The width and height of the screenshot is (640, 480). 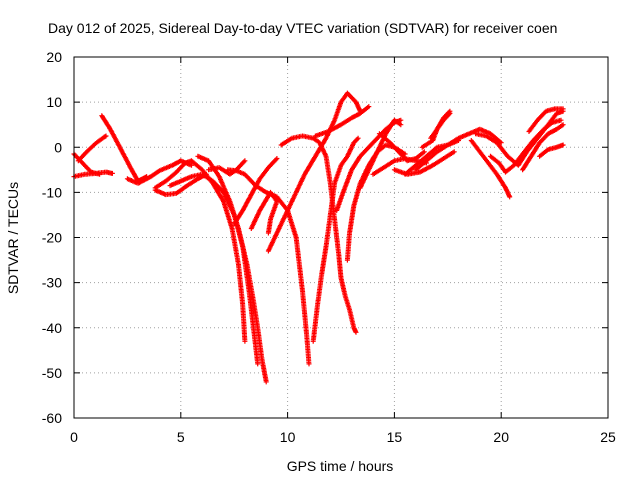 What do you see at coordinates (52, 192) in the screenshot?
I see `y-tick-label: -10` at bounding box center [52, 192].